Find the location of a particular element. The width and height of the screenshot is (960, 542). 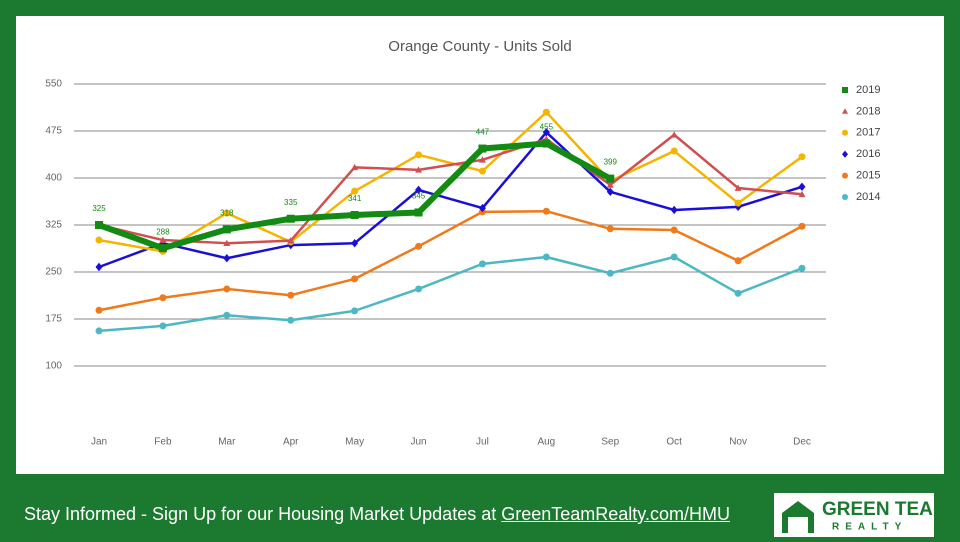

data-label: 325 is located at coordinates (99, 208).